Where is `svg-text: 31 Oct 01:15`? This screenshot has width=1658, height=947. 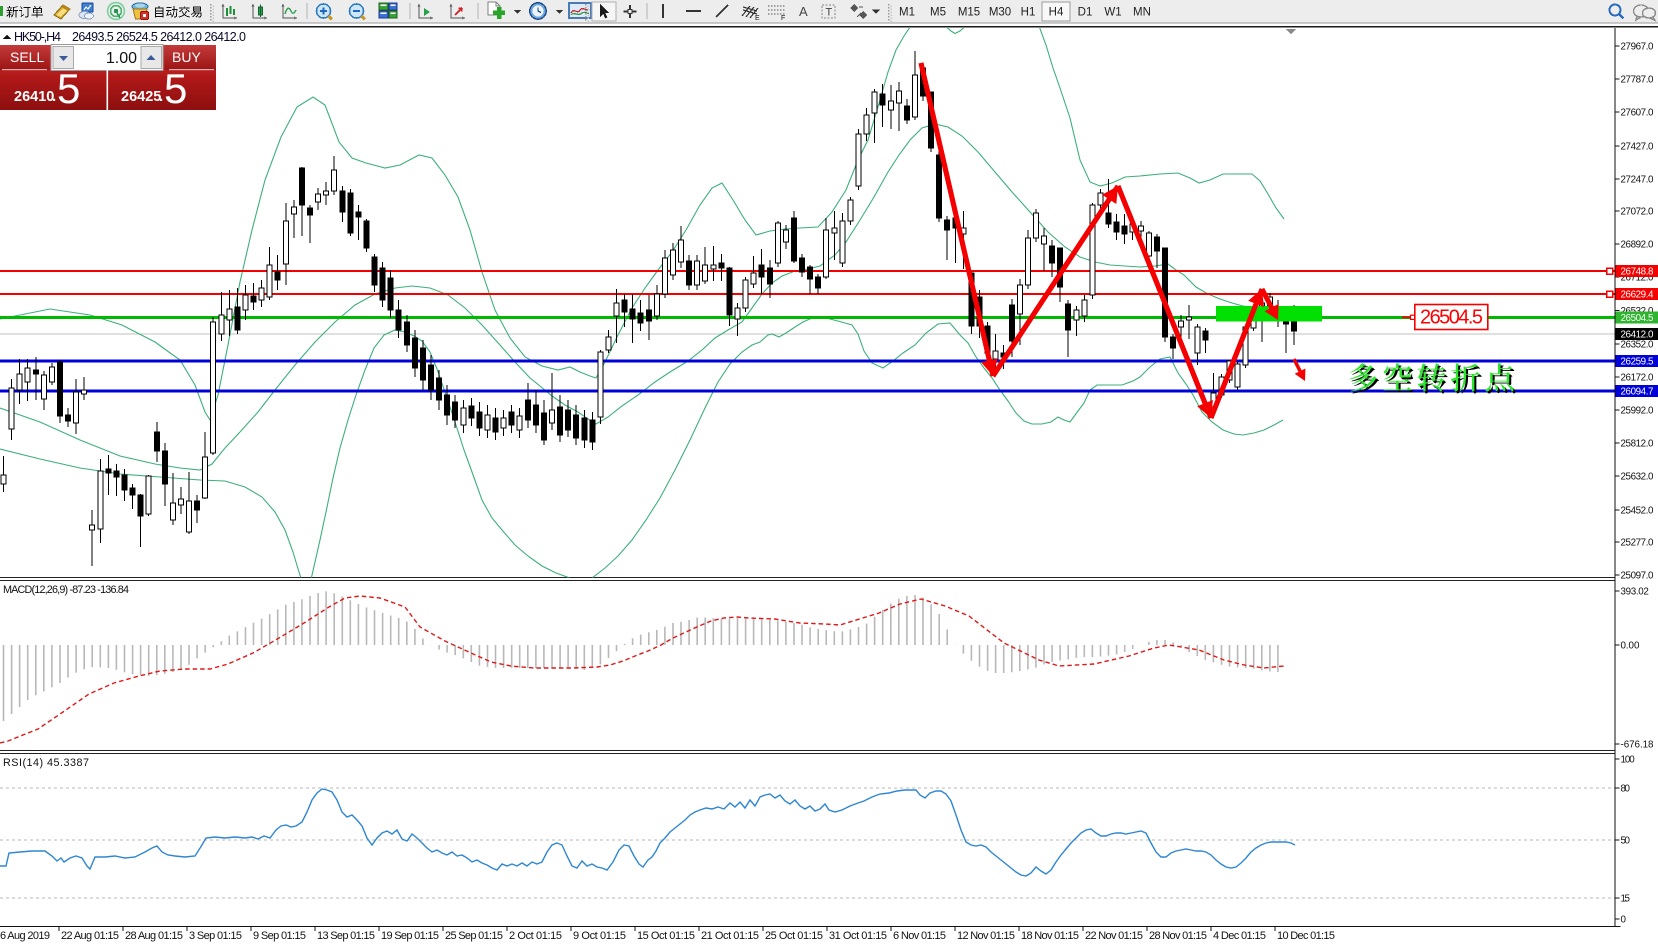 svg-text: 31 Oct 01:15 is located at coordinates (858, 936).